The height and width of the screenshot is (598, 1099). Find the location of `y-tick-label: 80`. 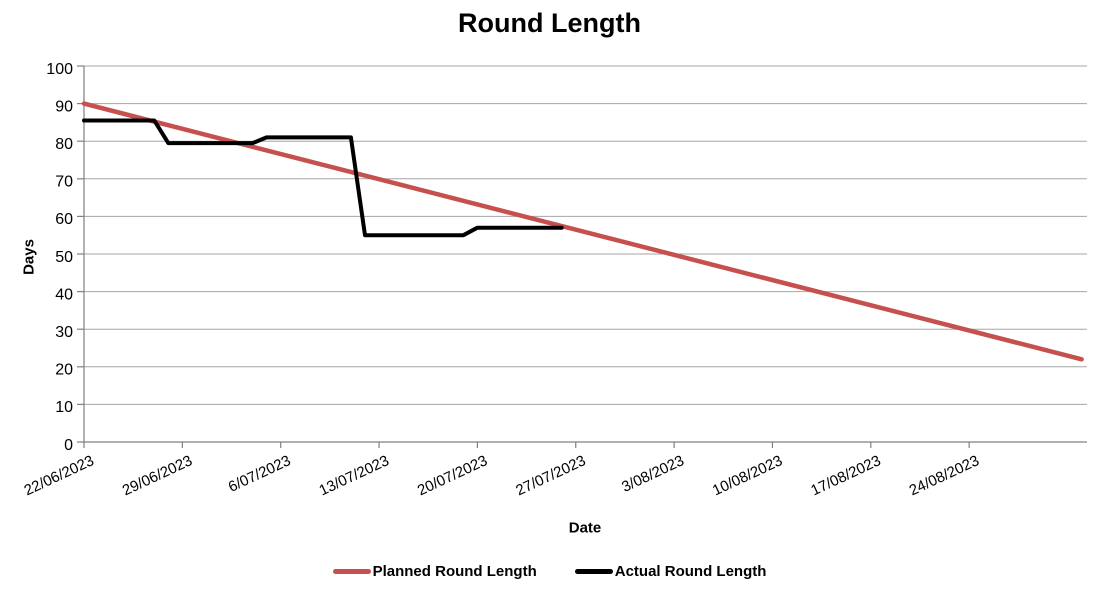

y-tick-label: 80 is located at coordinates (64, 144).